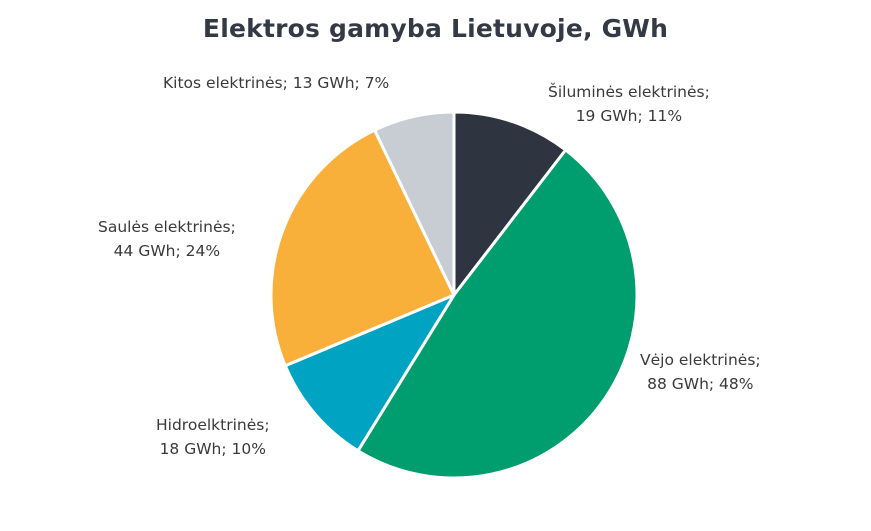  Describe the element at coordinates (435, 28) in the screenshot. I see `chart-title: Elektros gamyba Lietuvoje, GWh` at that location.